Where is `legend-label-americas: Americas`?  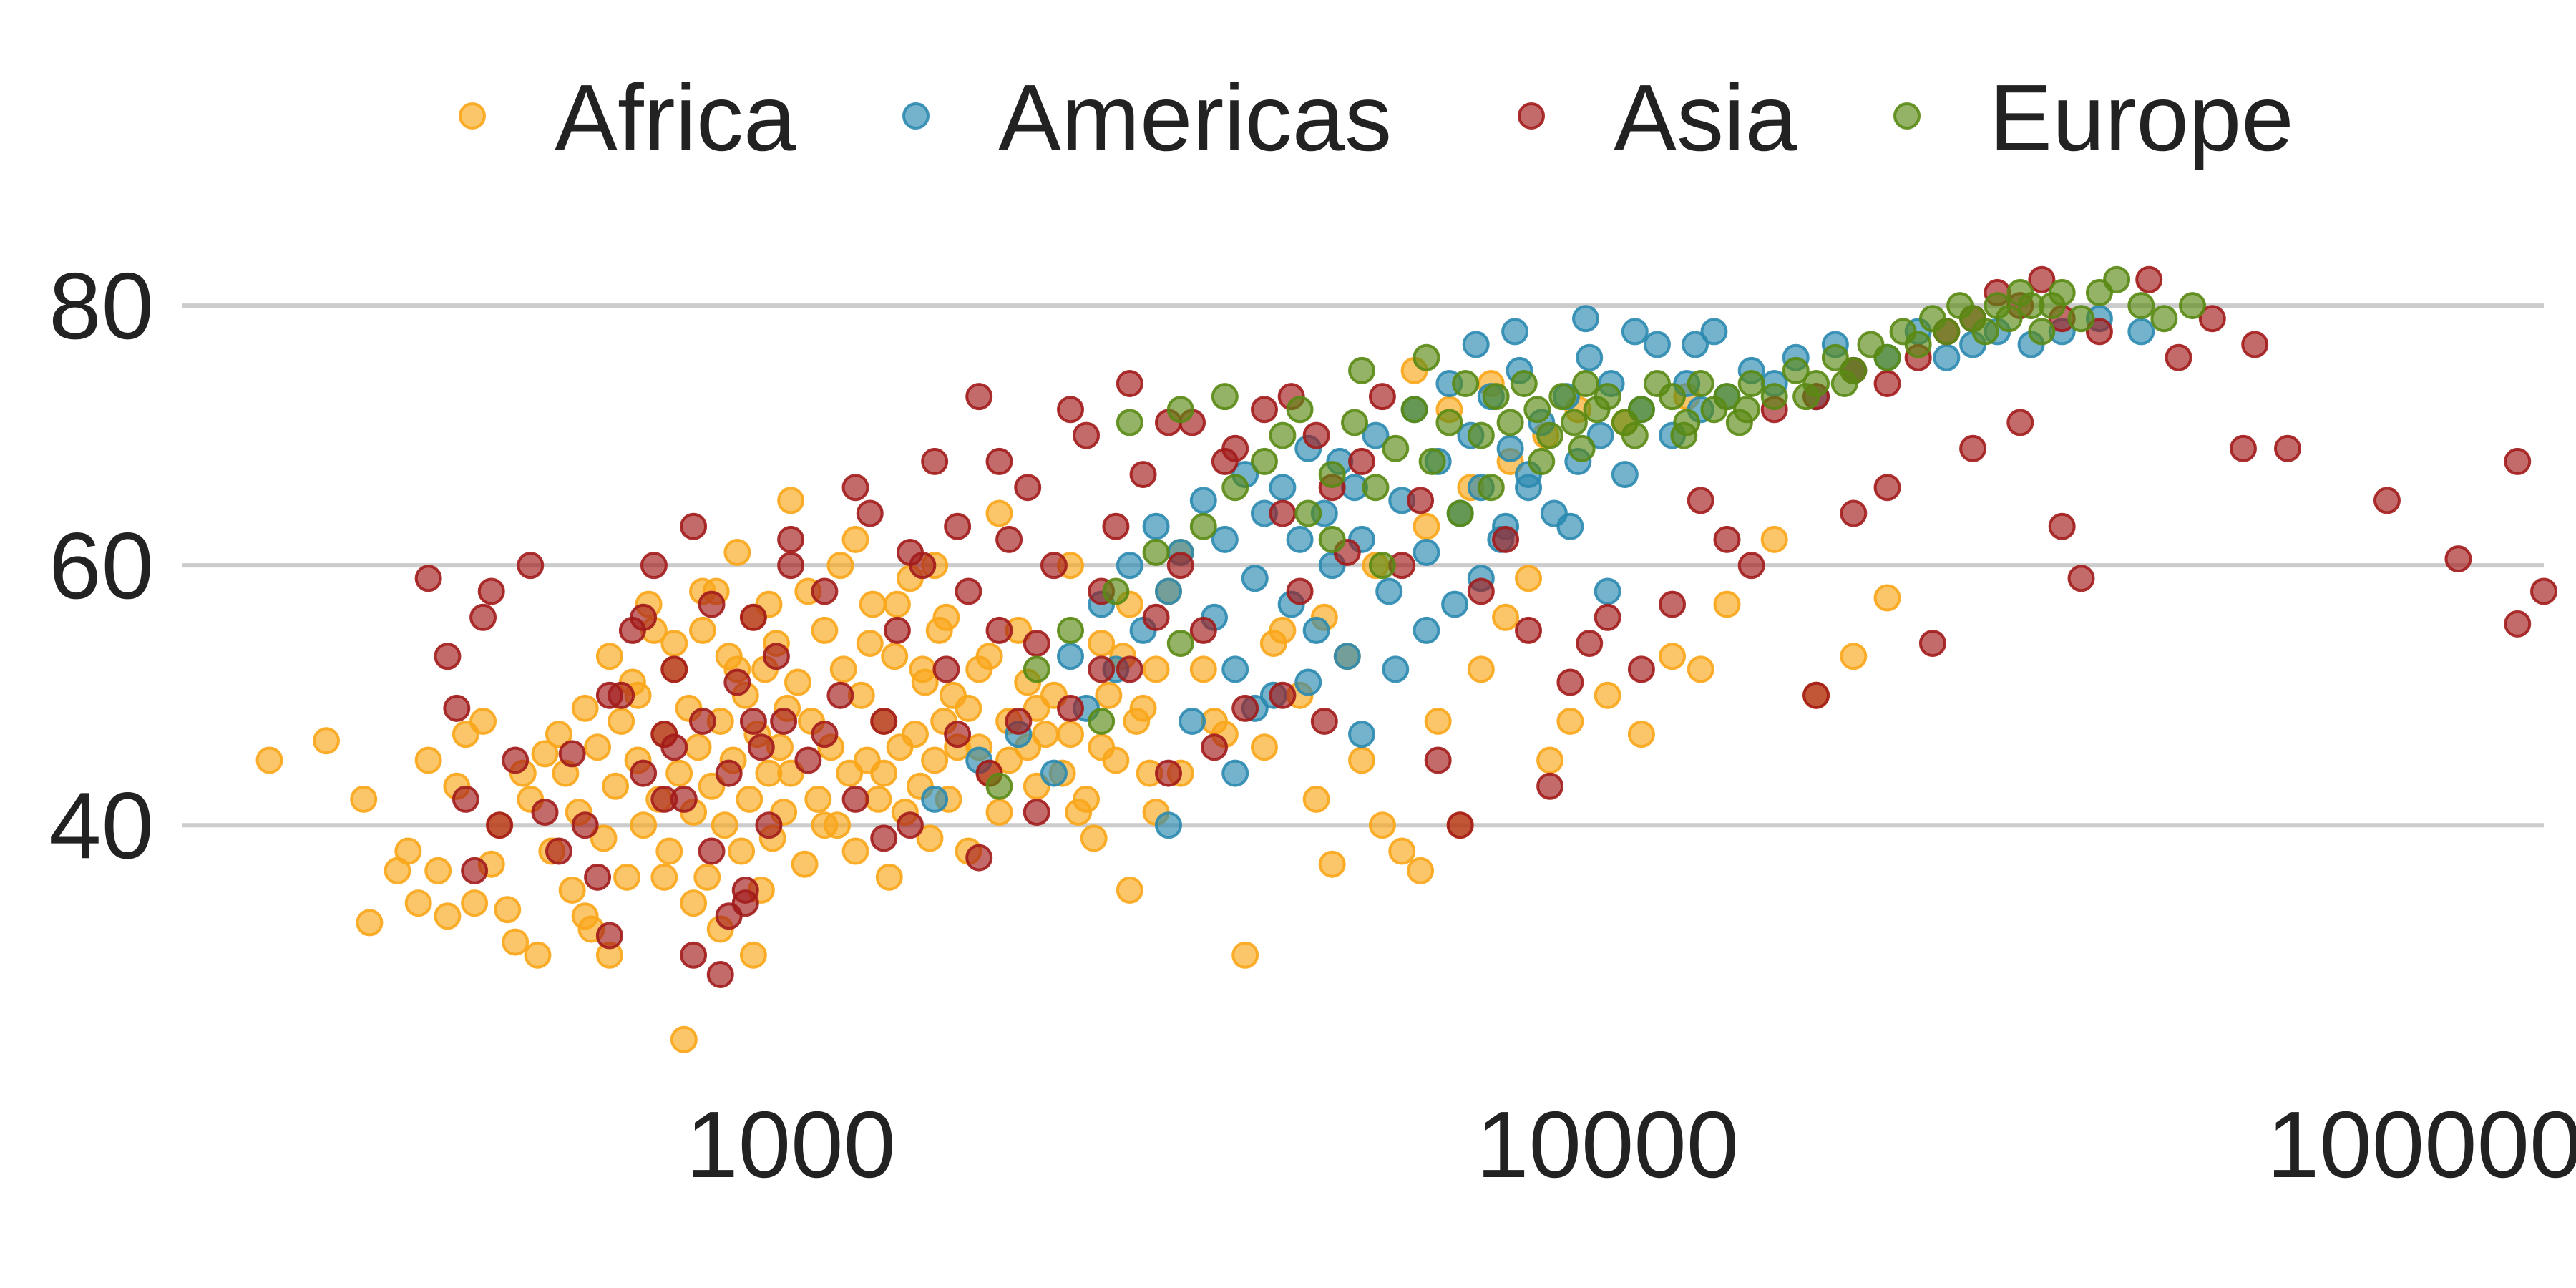 legend-label-americas: Americas is located at coordinates (1195, 117).